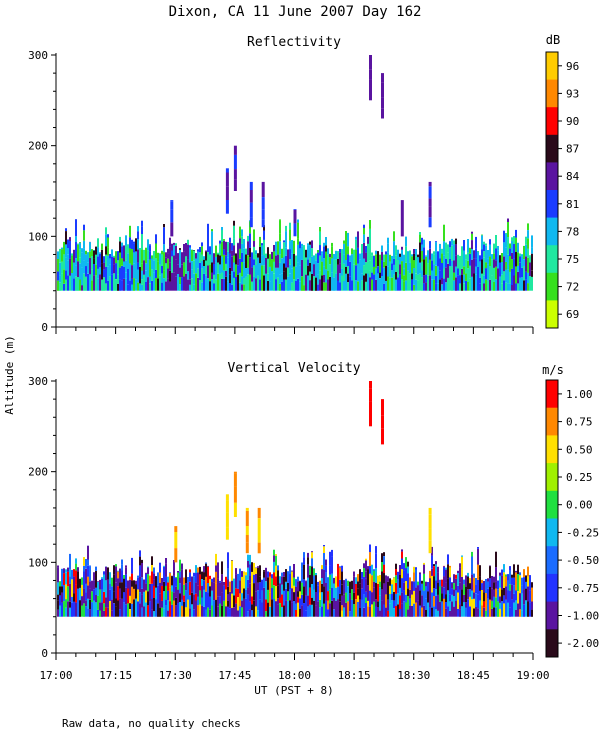 Image resolution: width=600 pixels, height=750 pixels. What do you see at coordinates (175, 675) in the screenshot?
I see `x-tick-label: 17:30` at bounding box center [175, 675].